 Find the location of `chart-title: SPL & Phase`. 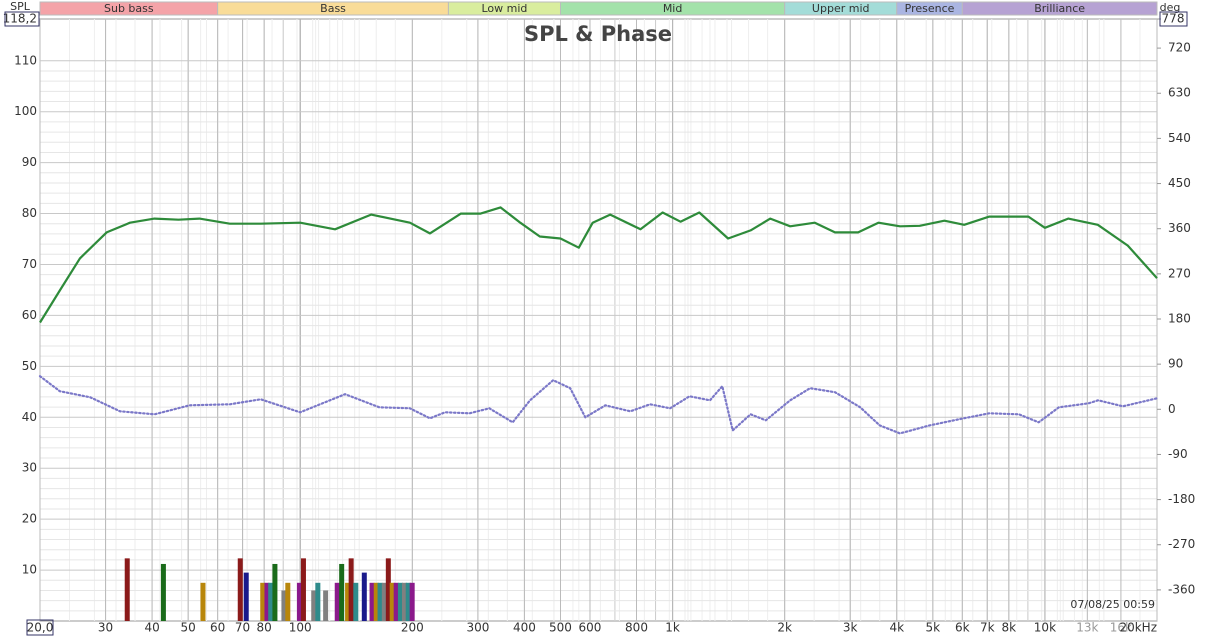

chart-title: SPL & Phase is located at coordinates (598, 34).